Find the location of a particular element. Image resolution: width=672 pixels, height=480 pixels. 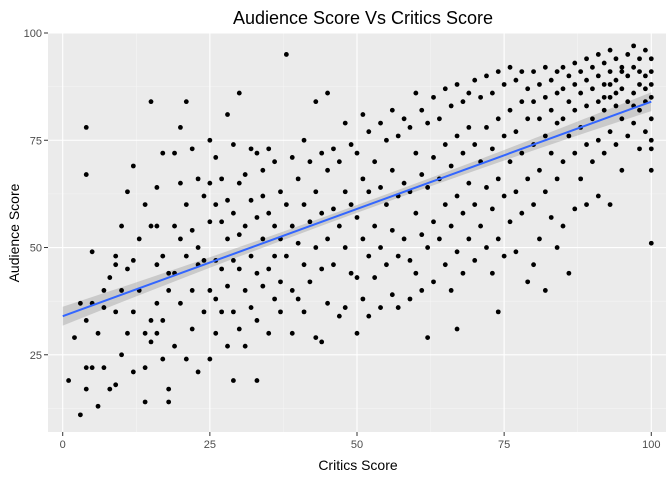

x-tick-label: 100 is located at coordinates (651, 445).